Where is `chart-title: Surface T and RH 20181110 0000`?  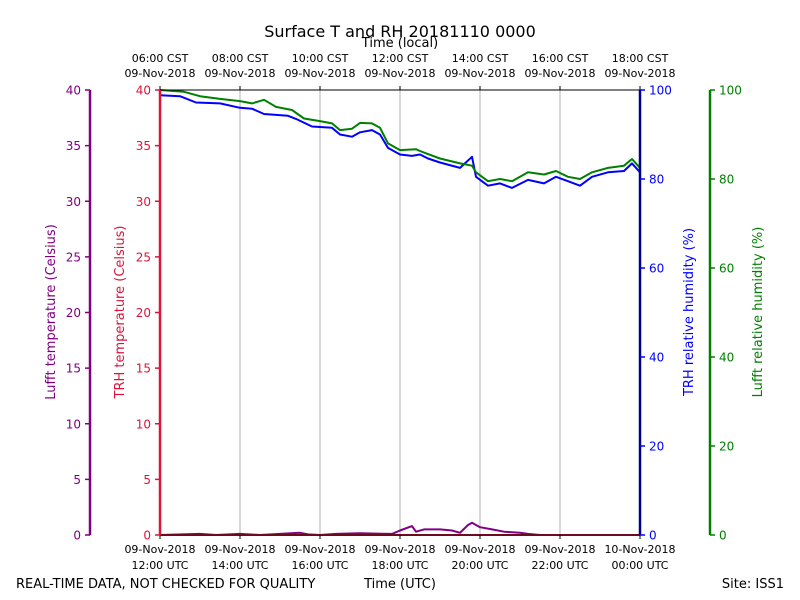
chart-title: Surface T and RH 20181110 0000 is located at coordinates (400, 31).